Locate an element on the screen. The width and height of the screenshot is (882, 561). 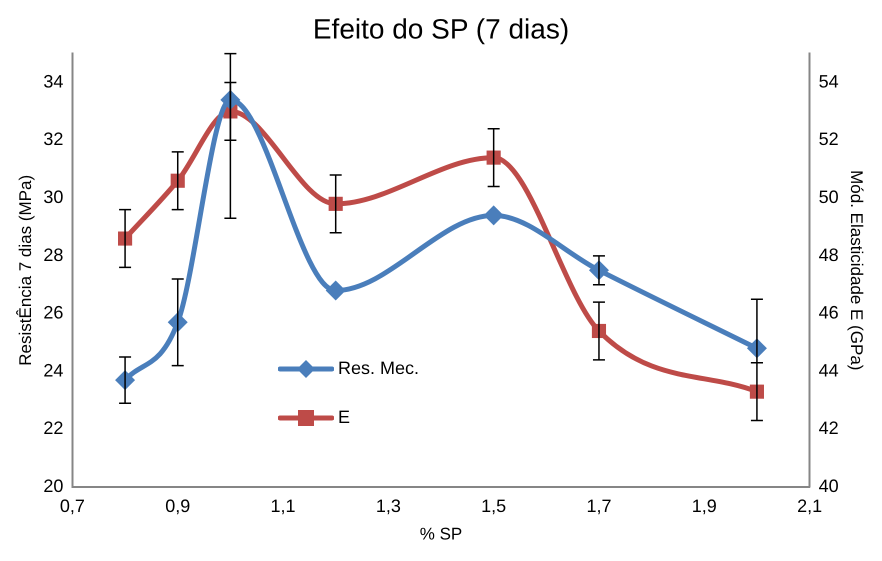
y2-tick-label: 50 is located at coordinates (828, 197).